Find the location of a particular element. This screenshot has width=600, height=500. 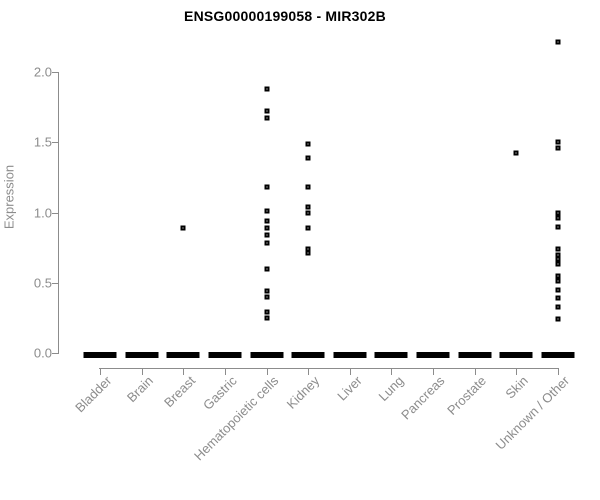

x-category-label: Prostate is located at coordinates (467, 395).